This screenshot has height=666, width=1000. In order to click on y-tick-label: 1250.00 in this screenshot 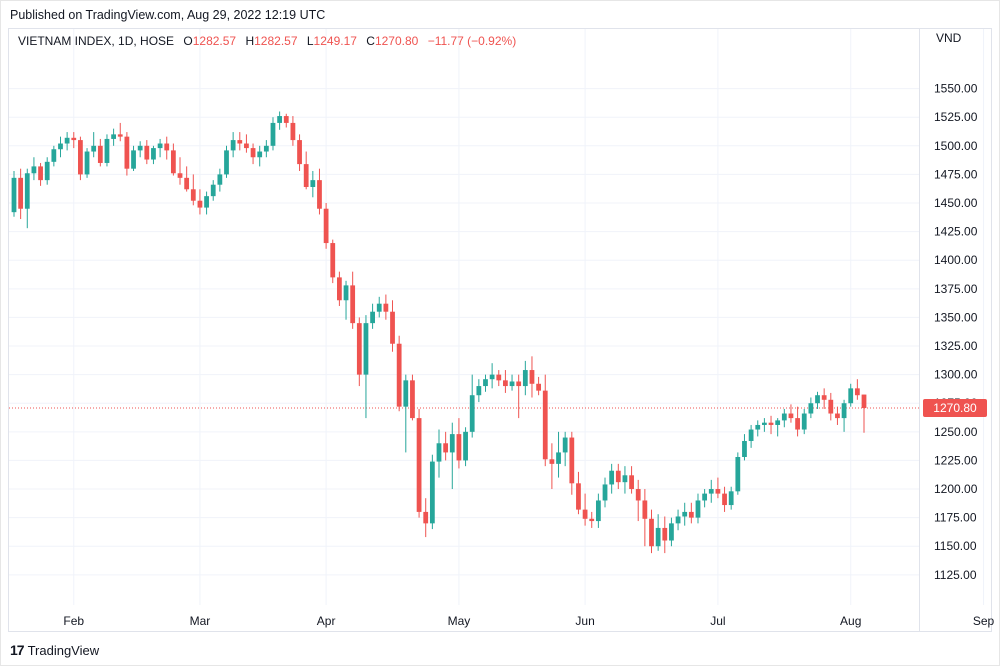, I will do `click(956, 432)`.